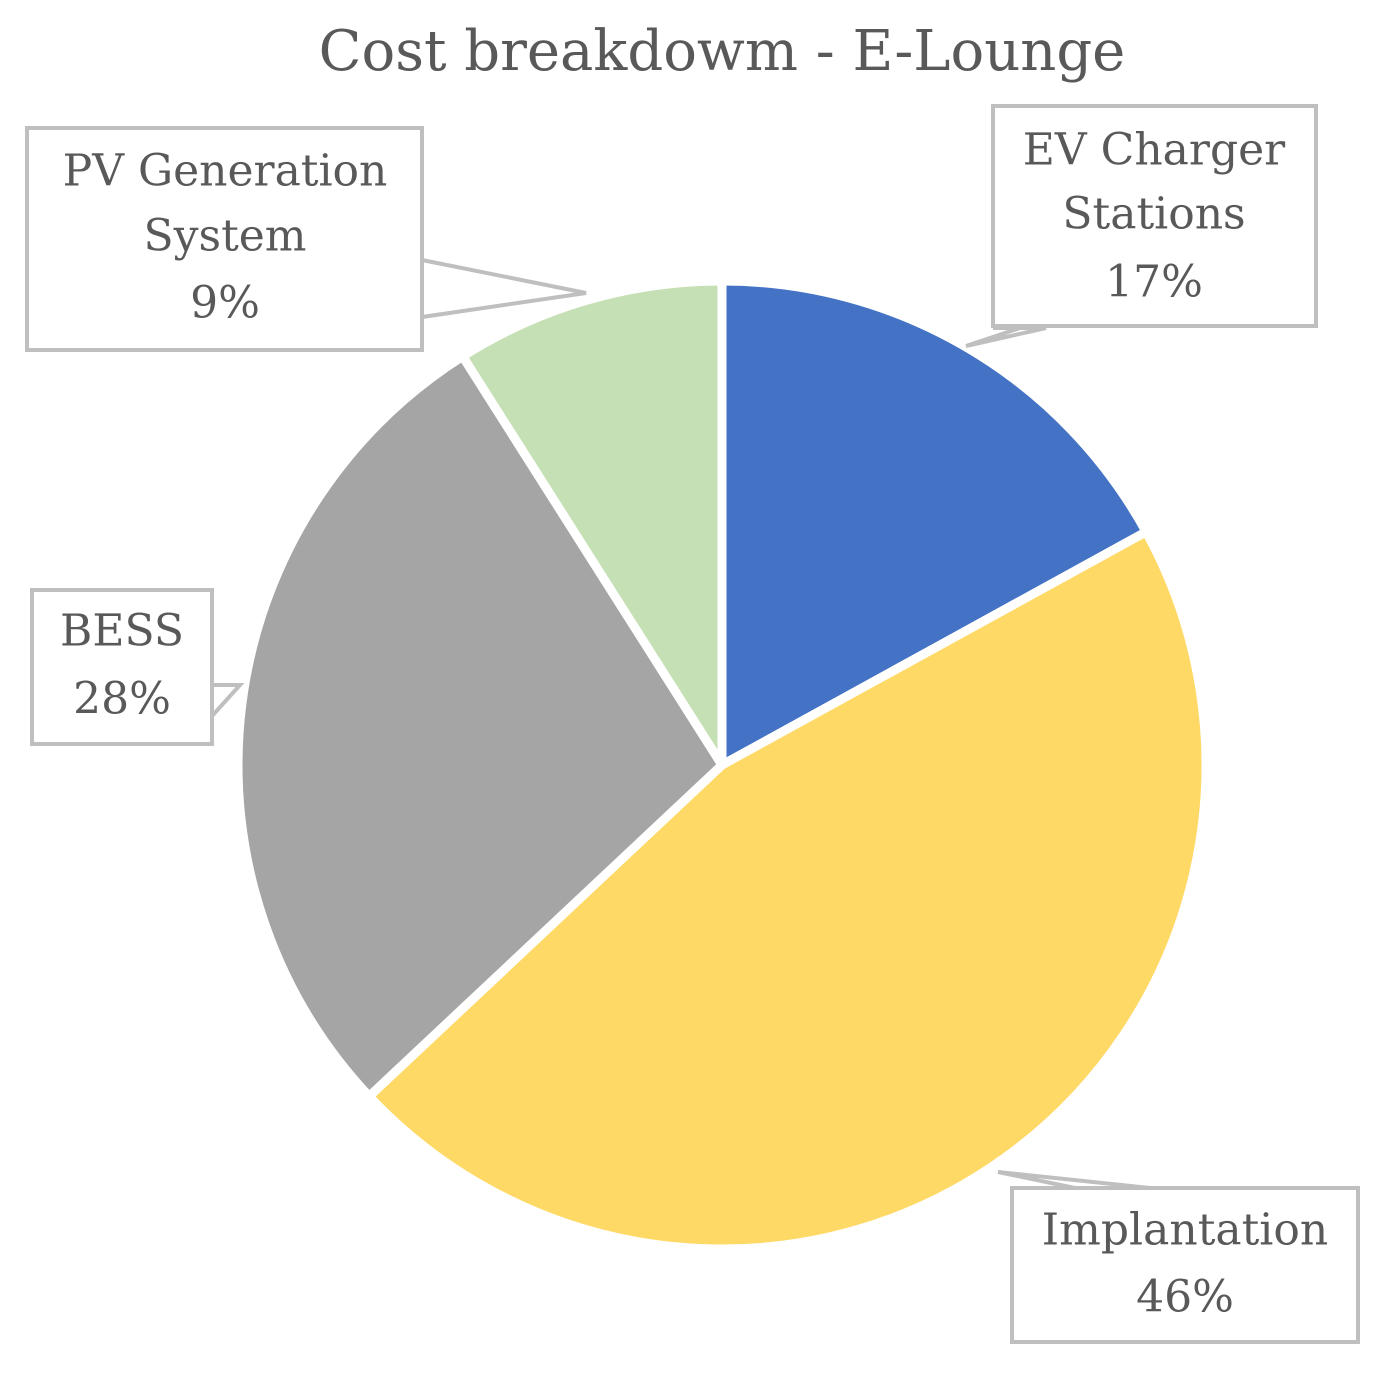  I want to click on data-label-value: 9%, so click(225, 303).